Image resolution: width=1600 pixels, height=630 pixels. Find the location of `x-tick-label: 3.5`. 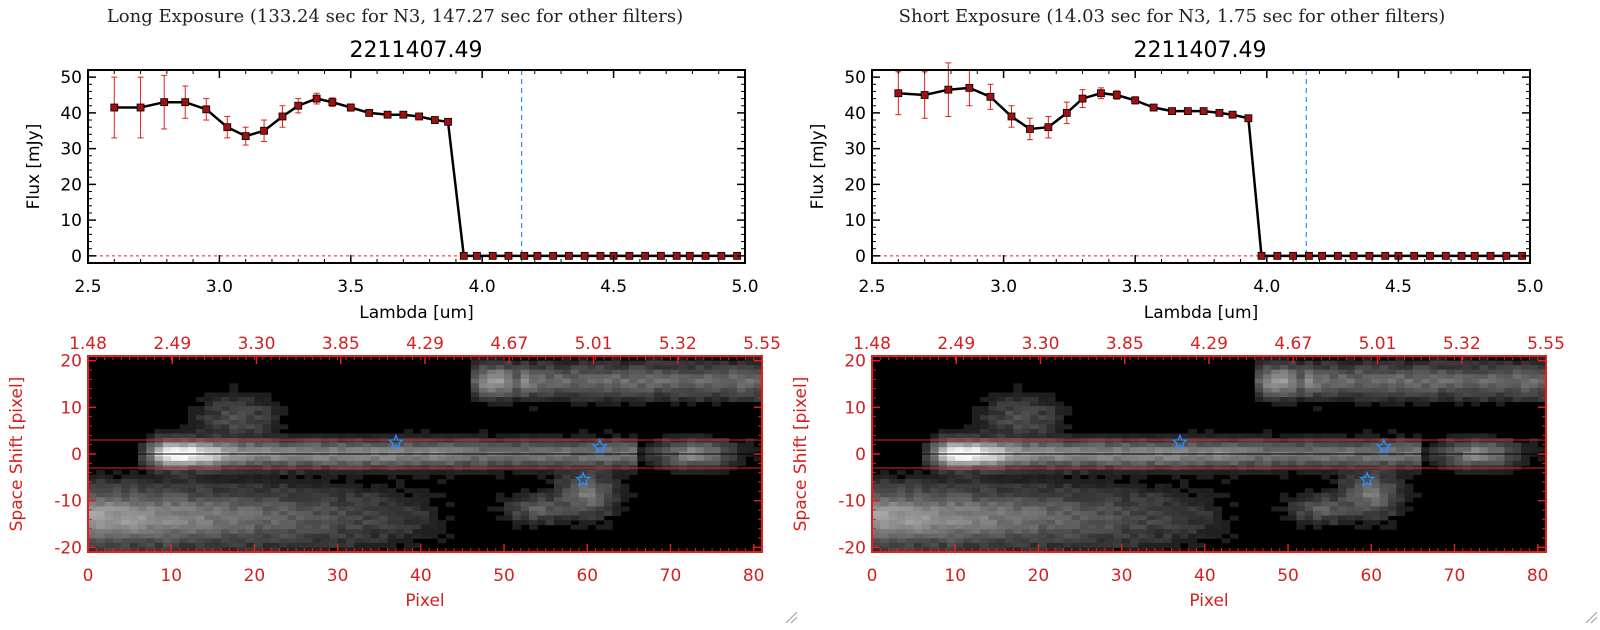

x-tick-label: 3.5 is located at coordinates (350, 287).